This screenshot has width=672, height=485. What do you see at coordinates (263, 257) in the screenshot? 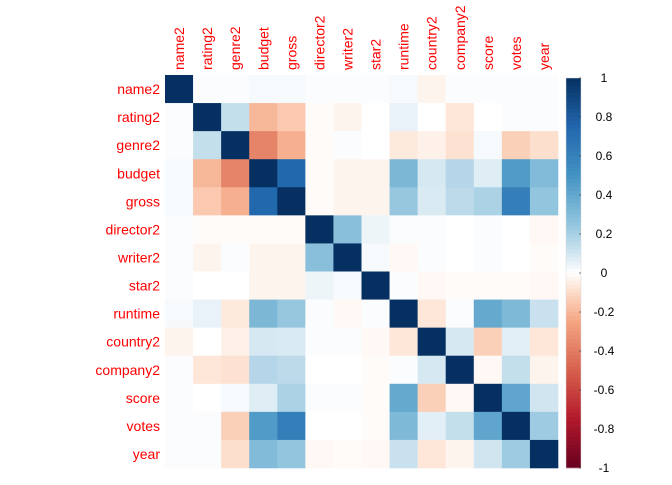
I see `cell-writer2-budget` at bounding box center [263, 257].